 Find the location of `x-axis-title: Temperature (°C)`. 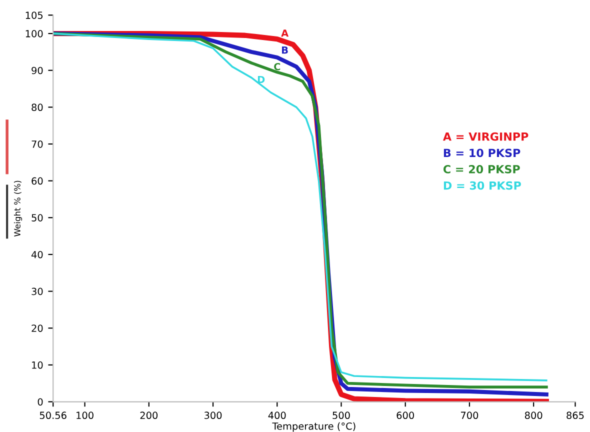

x-axis-title: Temperature (°C) is located at coordinates (314, 427).